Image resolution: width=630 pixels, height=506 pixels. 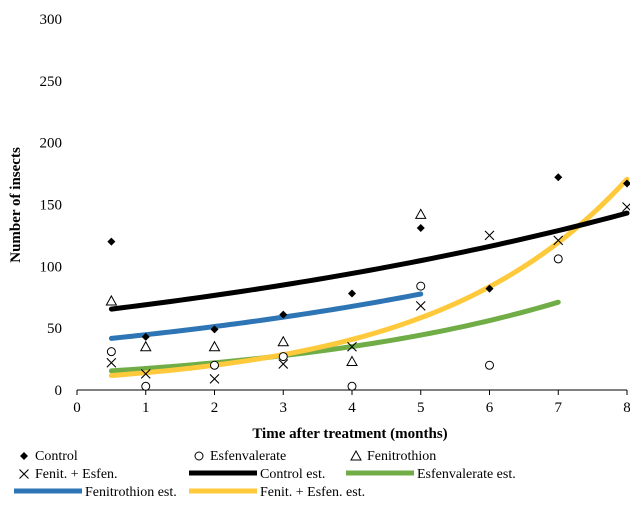 What do you see at coordinates (51, 20) in the screenshot?
I see `y-tick-label: 300` at bounding box center [51, 20].